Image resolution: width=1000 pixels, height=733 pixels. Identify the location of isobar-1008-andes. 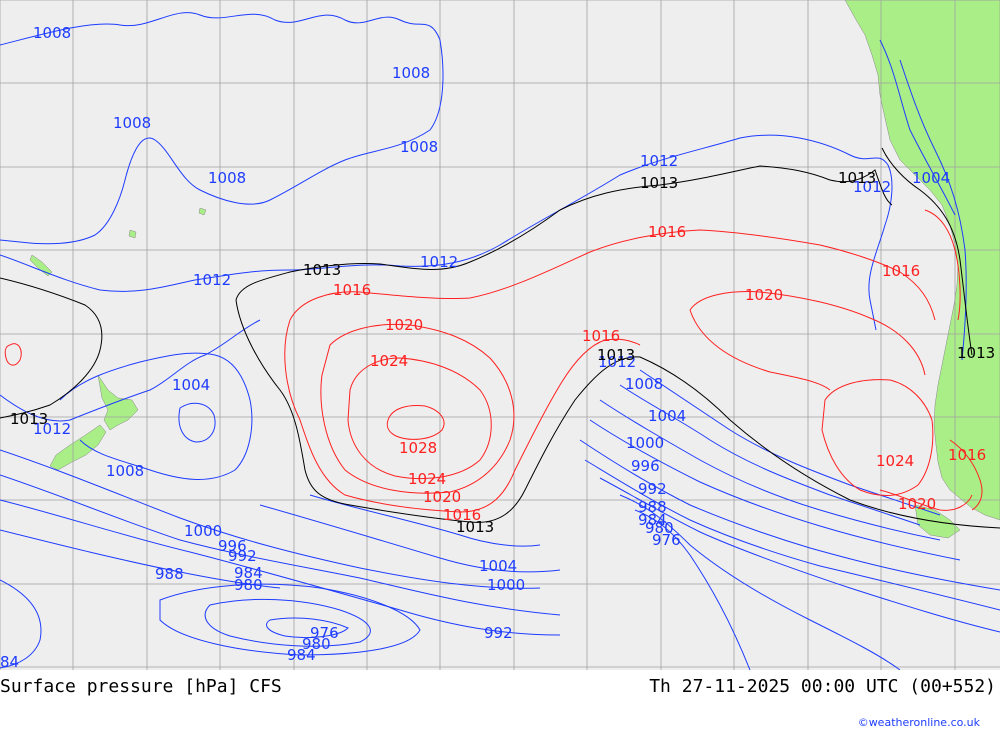
(917, 127).